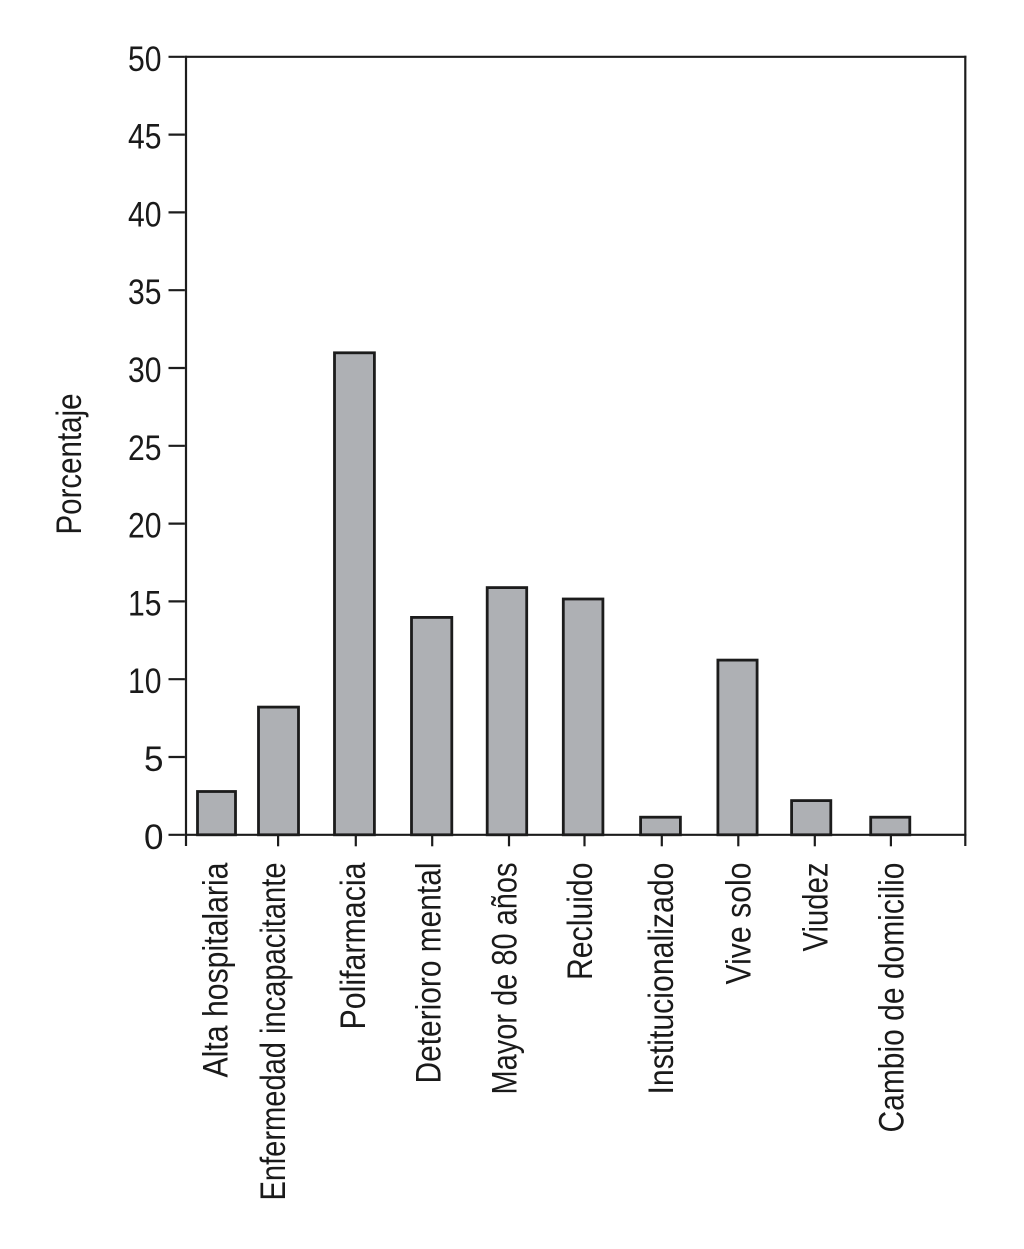 The width and height of the screenshot is (1024, 1249). Describe the element at coordinates (145, 292) in the screenshot. I see `svg-text: 35` at that location.